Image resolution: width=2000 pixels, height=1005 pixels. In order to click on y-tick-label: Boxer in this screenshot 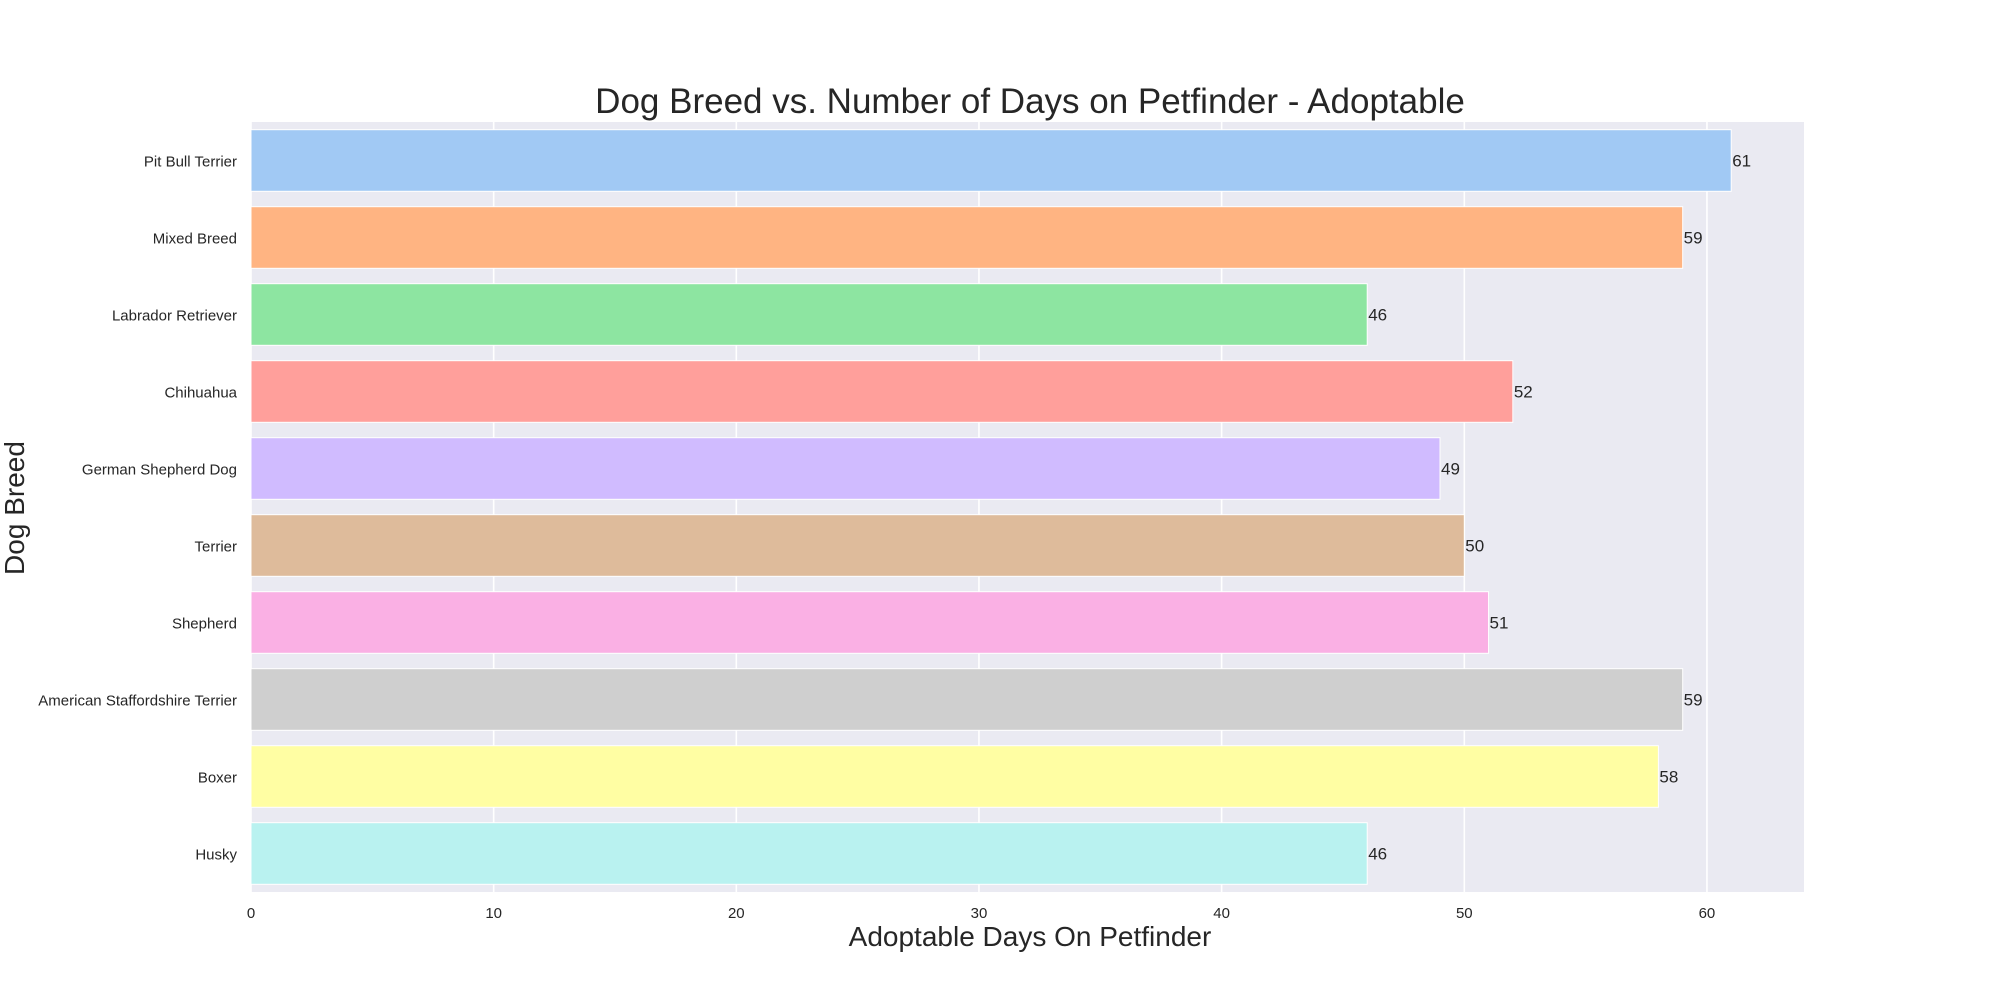, I will do `click(217, 778)`.